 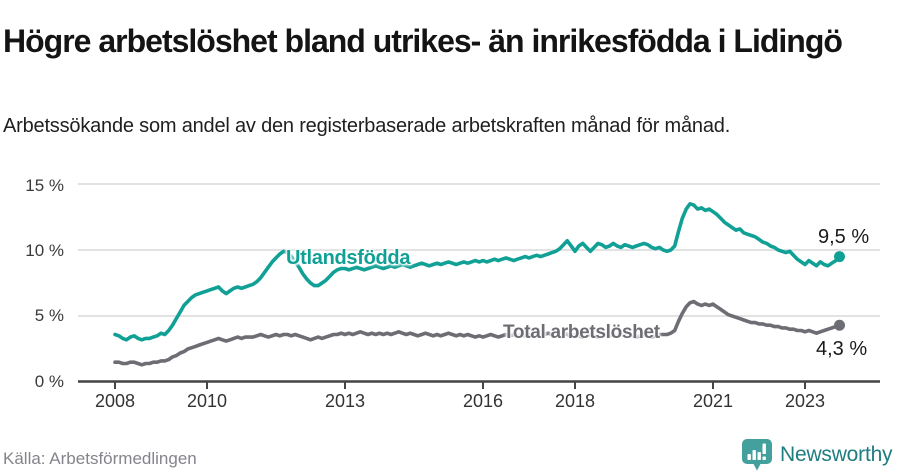 I want to click on y-axis-label-10: 10 %, so click(x=44, y=250).